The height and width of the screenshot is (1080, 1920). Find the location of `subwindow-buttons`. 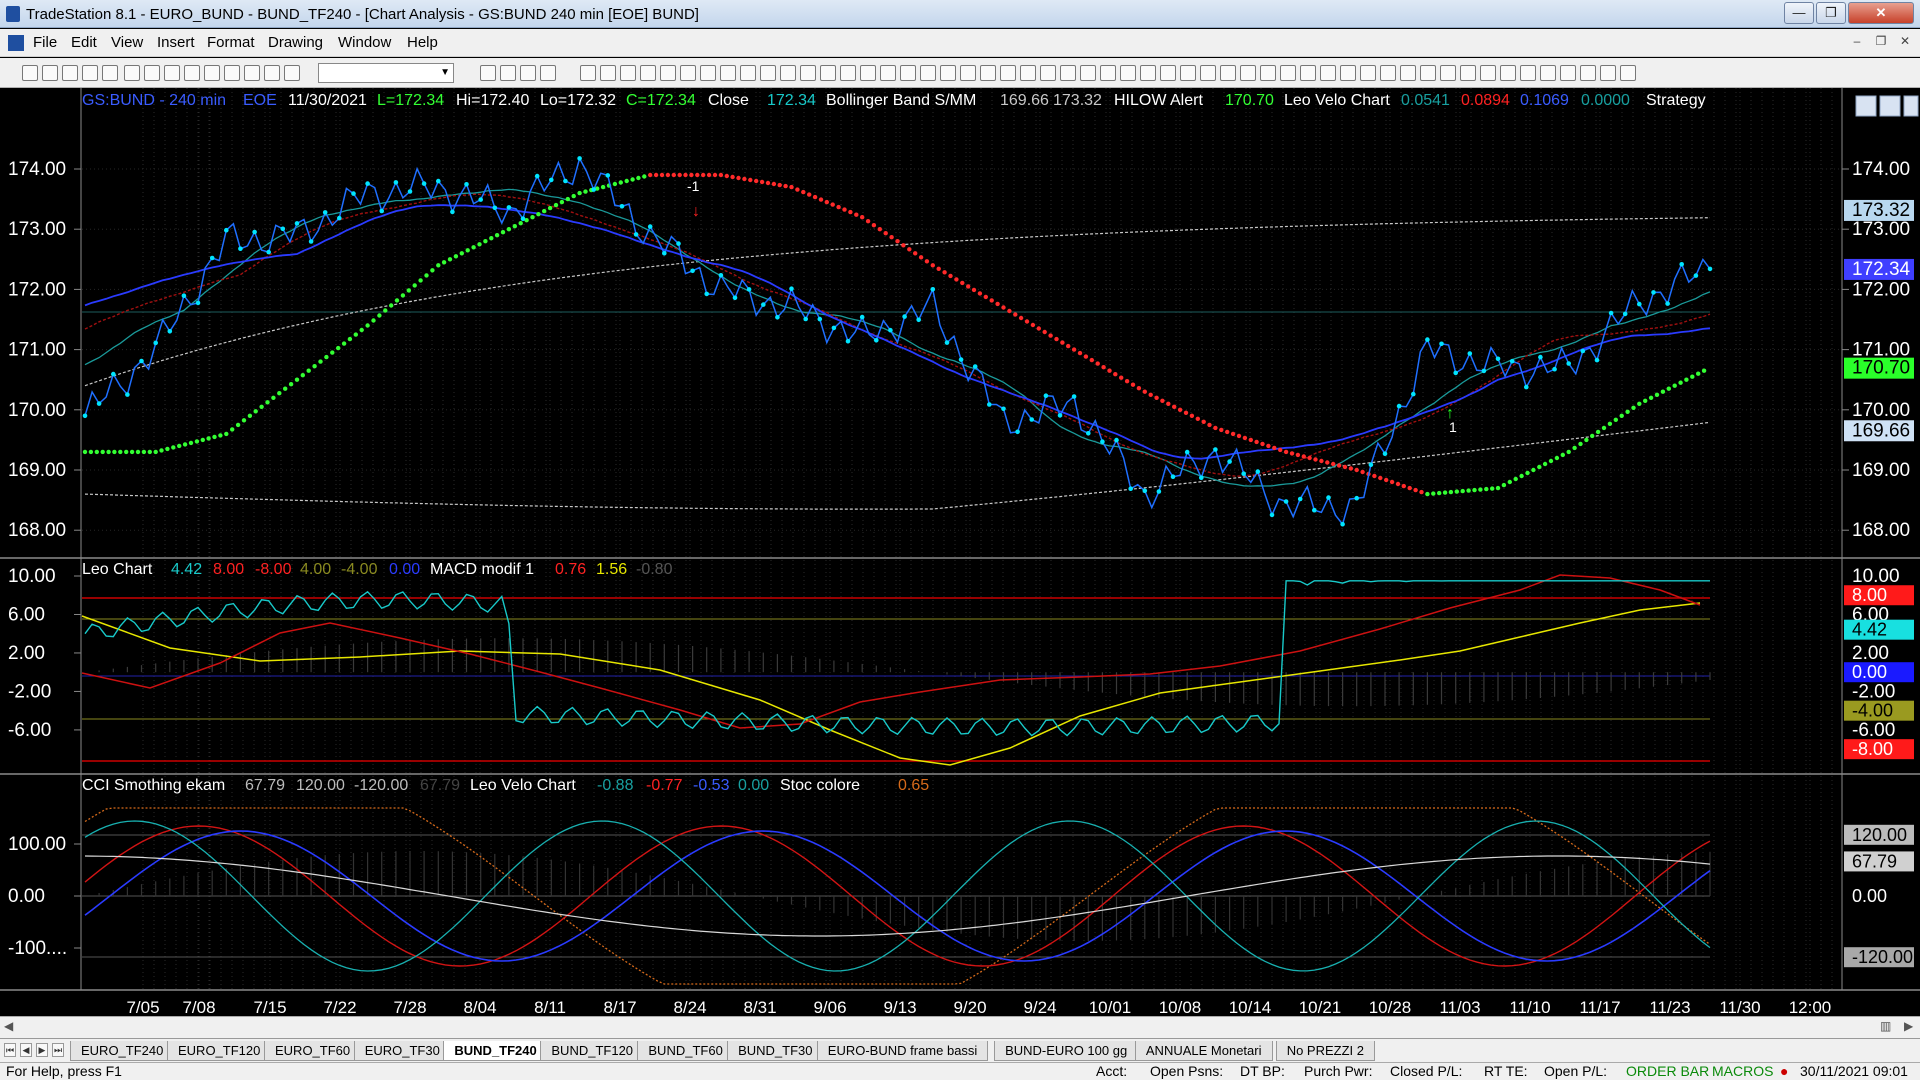

subwindow-buttons is located at coordinates (1887, 106).